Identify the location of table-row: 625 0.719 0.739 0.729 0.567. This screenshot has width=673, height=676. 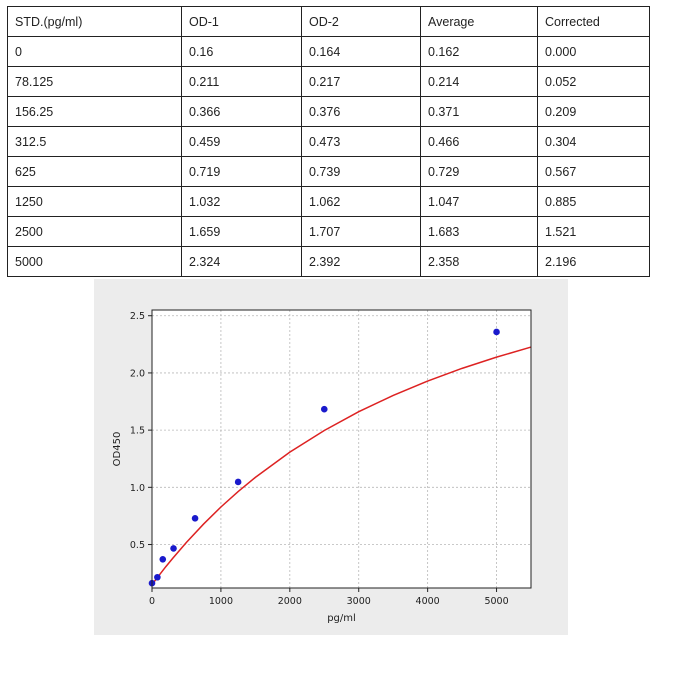
(328, 171).